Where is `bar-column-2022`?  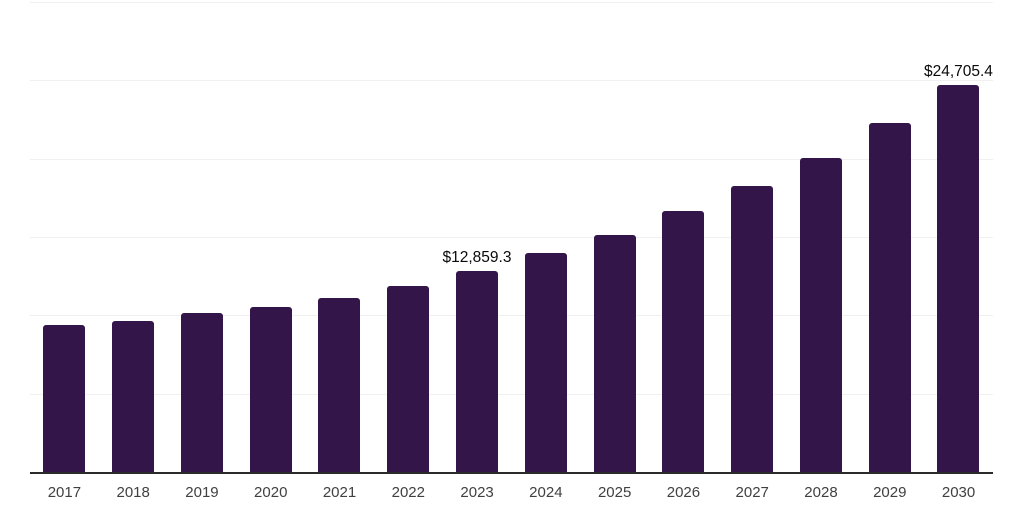
bar-column-2022 is located at coordinates (408, 237).